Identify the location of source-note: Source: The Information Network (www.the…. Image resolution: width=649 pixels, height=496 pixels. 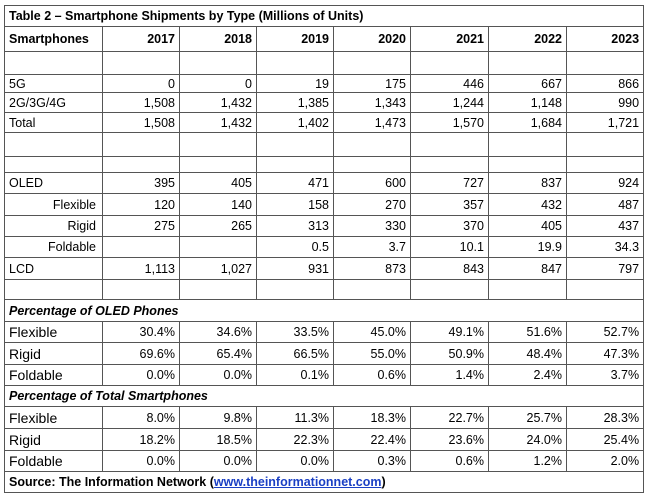
(324, 482).